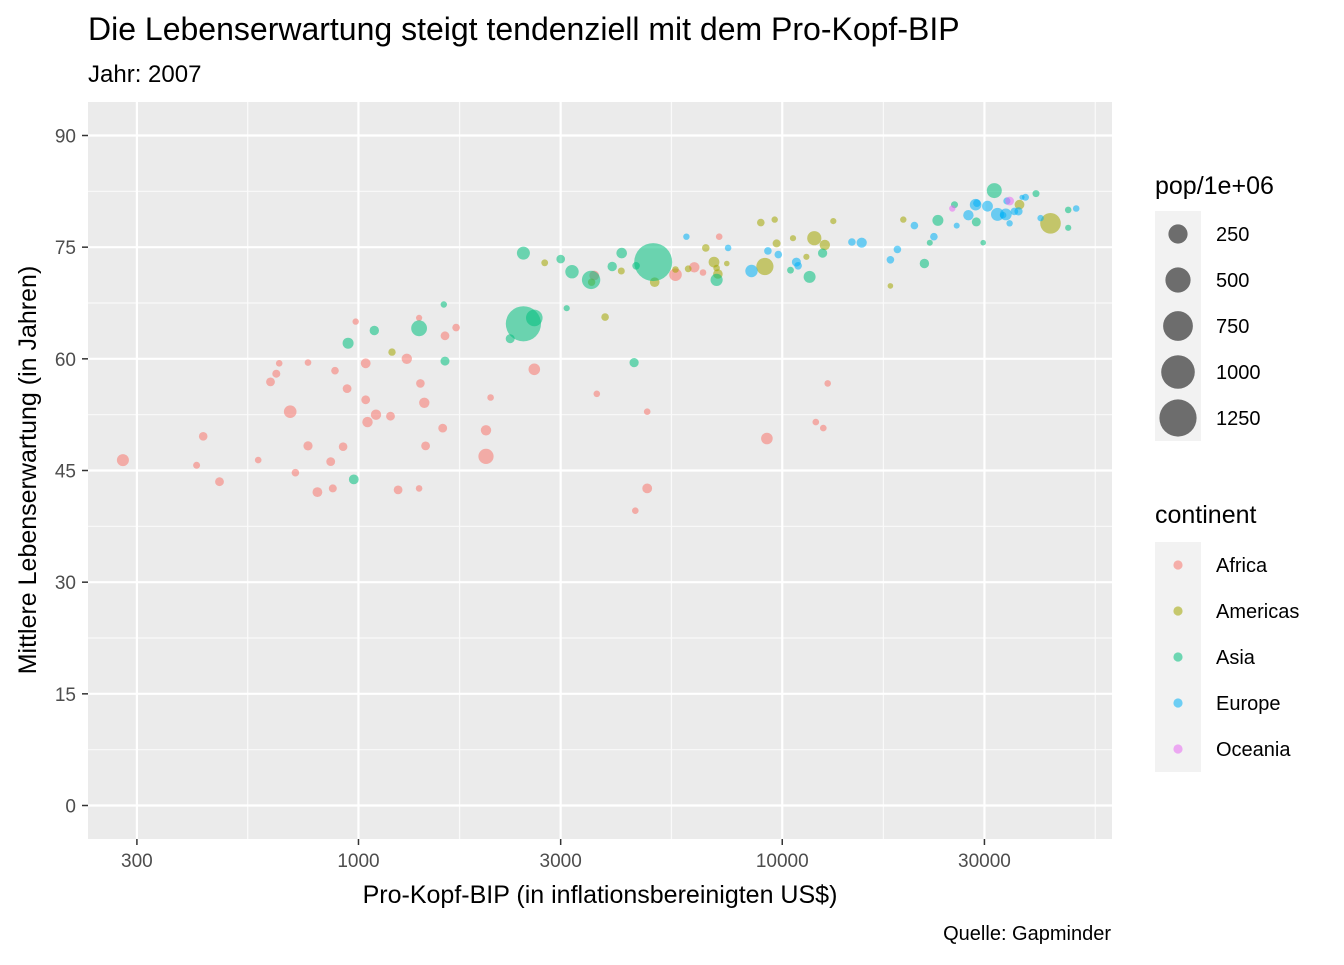 The height and width of the screenshot is (965, 1344). Describe the element at coordinates (782, 861) in the screenshot. I see `x-tick-label: 10000` at that location.